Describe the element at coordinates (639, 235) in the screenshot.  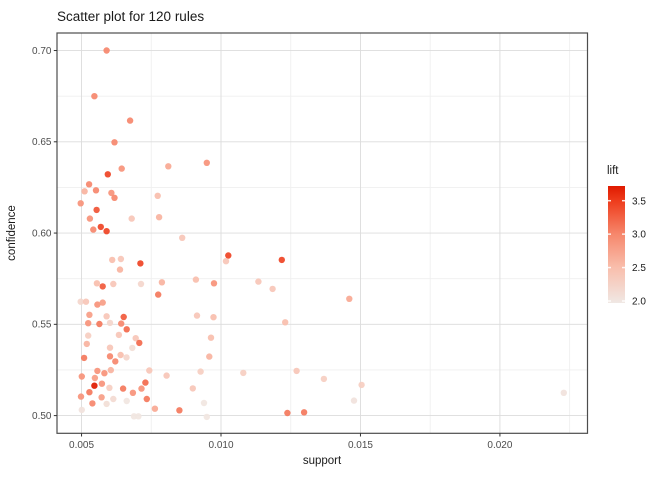
I see `legend-tick-label: 3.0` at that location.